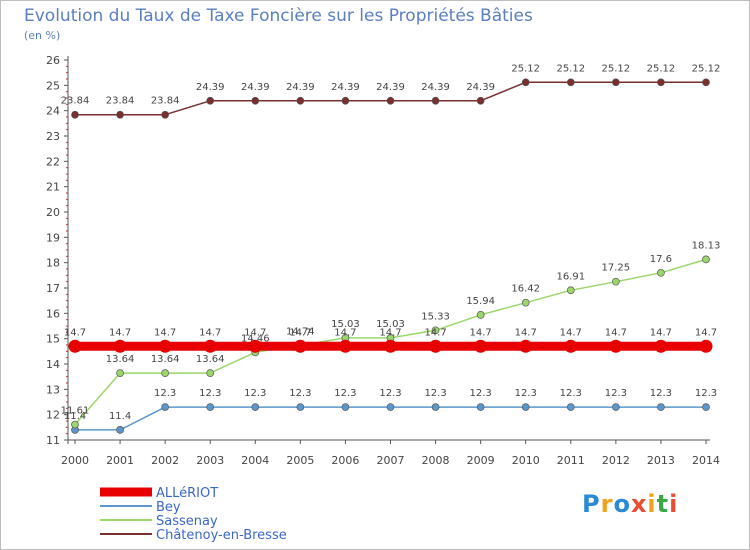 The height and width of the screenshot is (550, 750). I want to click on brand-logo: Proxiti, so click(630, 504).